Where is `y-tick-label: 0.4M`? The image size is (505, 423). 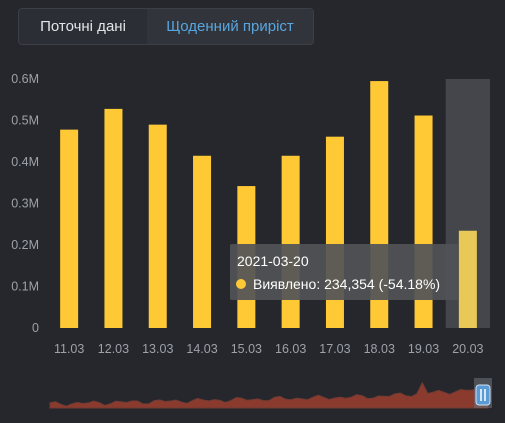
y-tick-label: 0.4M is located at coordinates (25, 162).